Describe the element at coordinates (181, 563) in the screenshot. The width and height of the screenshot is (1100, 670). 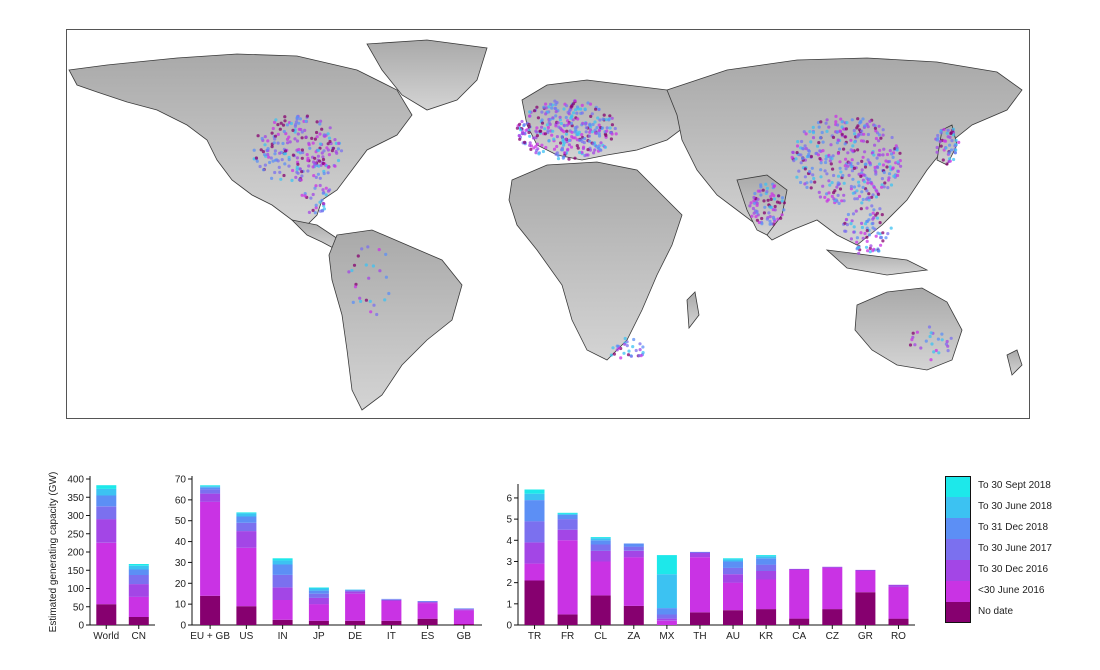
I see `y-tick-label: 30` at that location.